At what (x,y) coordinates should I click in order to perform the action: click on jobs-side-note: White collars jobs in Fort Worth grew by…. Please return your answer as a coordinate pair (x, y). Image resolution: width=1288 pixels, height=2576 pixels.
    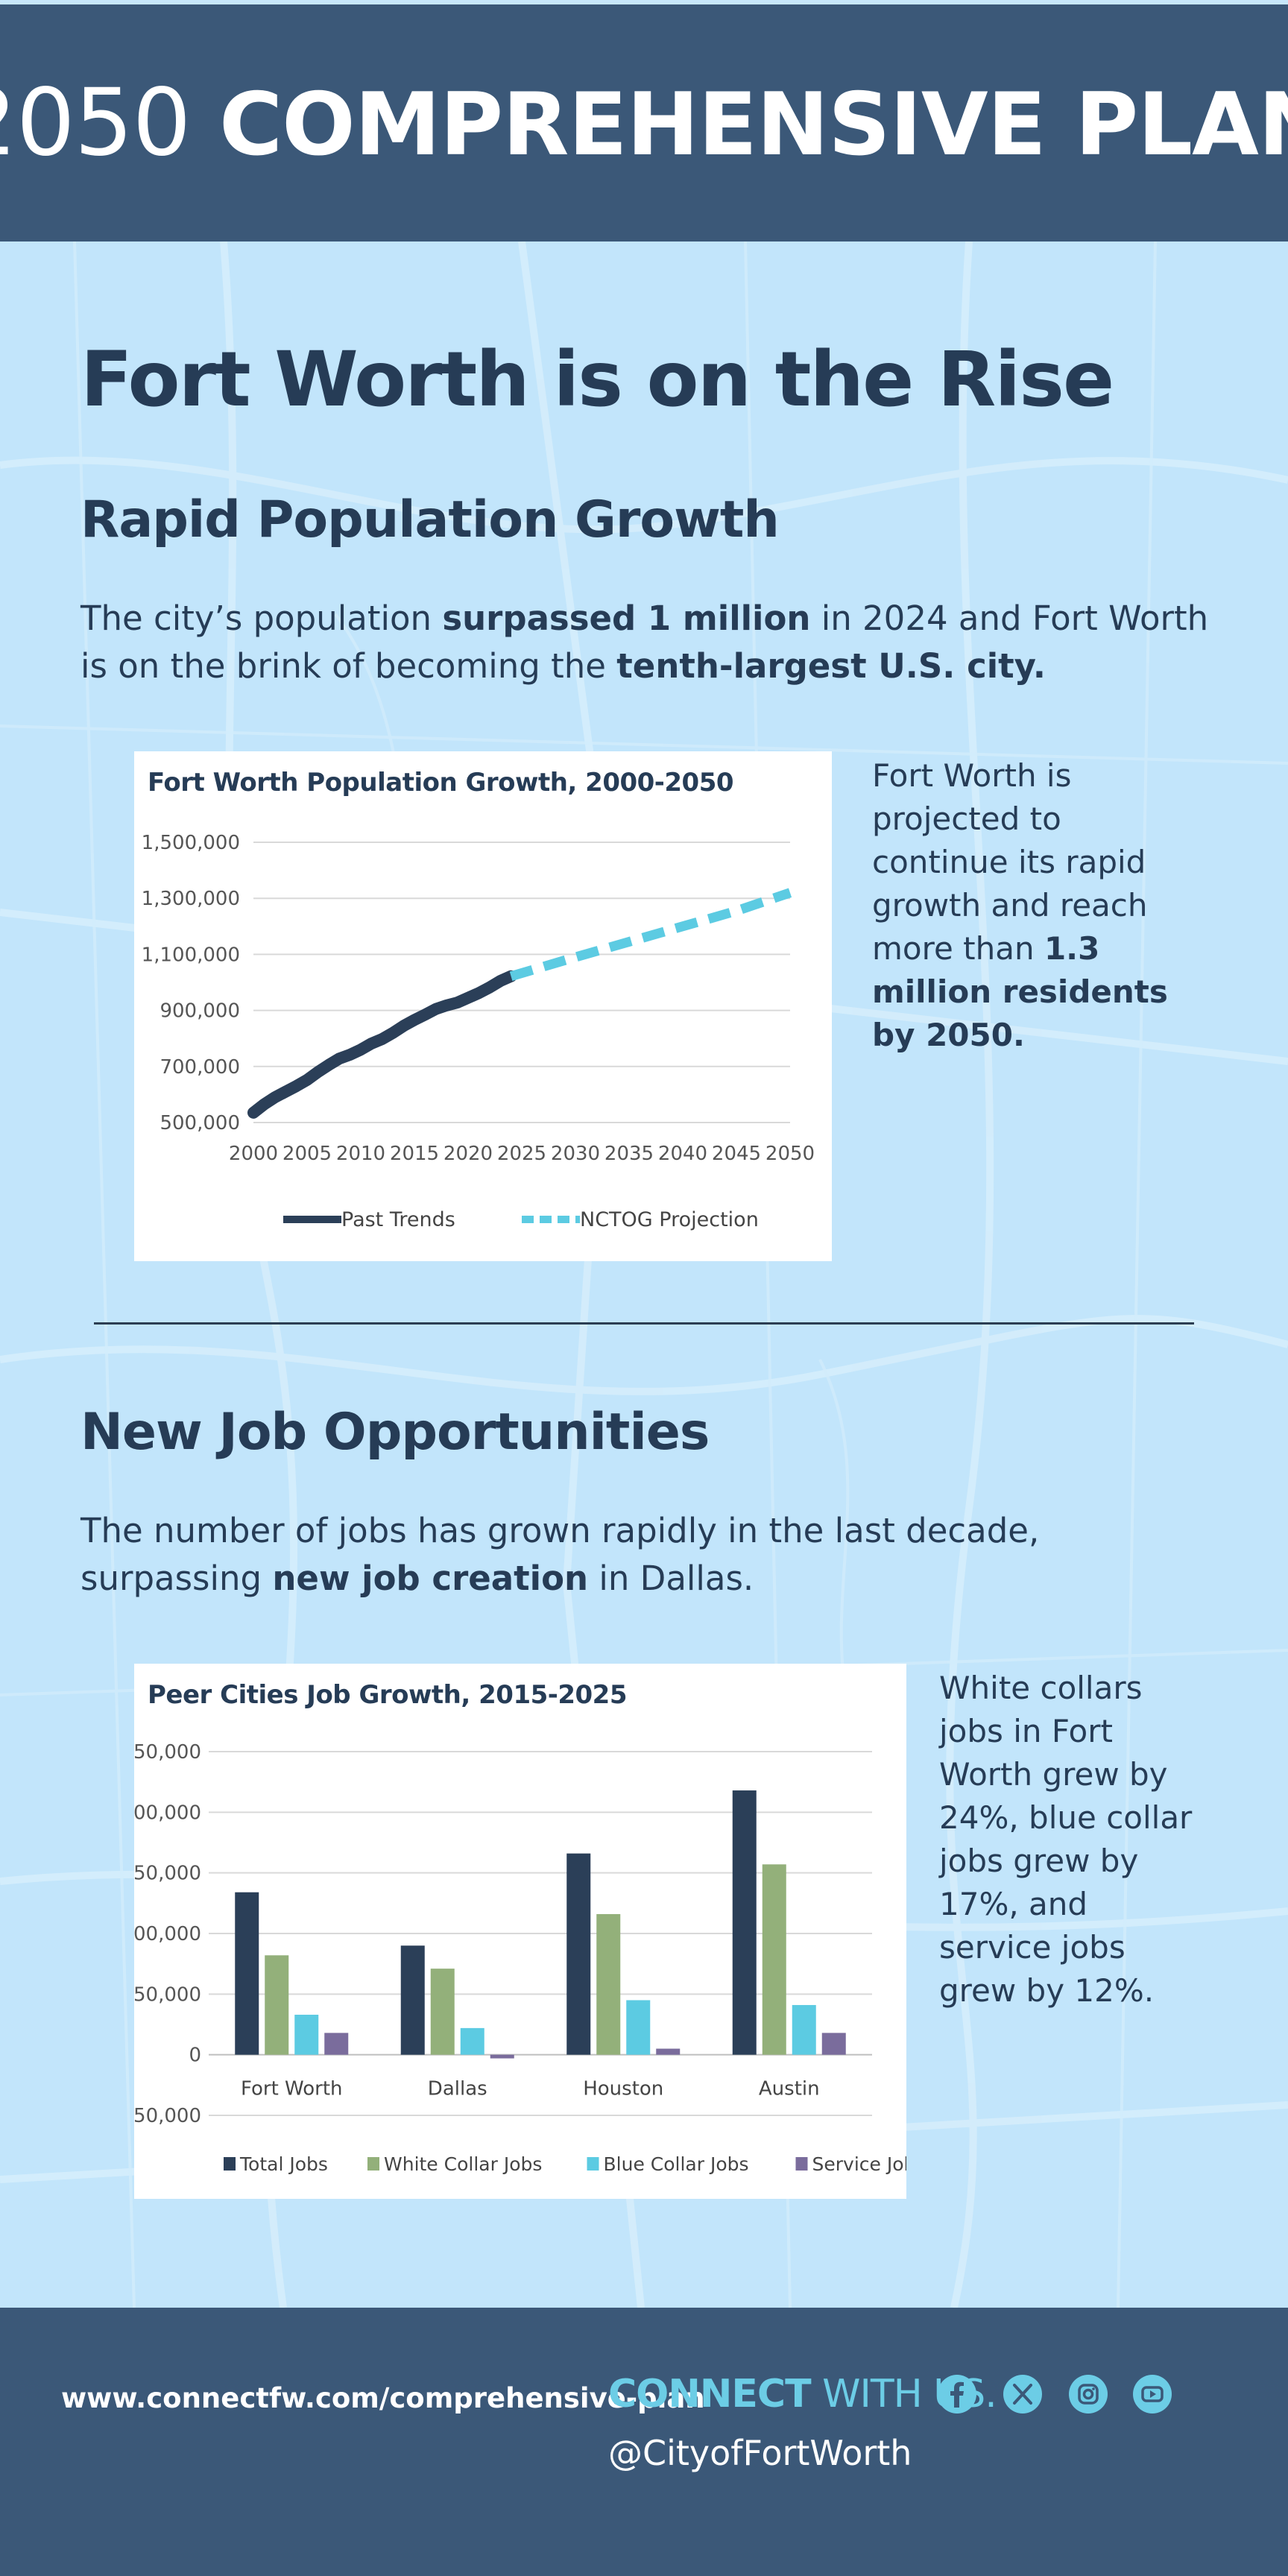
    Looking at the image, I should click on (1066, 1839).